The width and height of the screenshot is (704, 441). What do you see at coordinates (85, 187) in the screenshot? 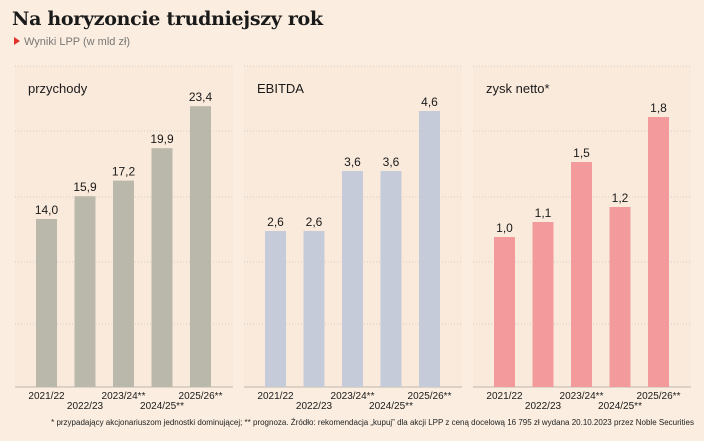
I see `data-label: 15,9` at bounding box center [85, 187].